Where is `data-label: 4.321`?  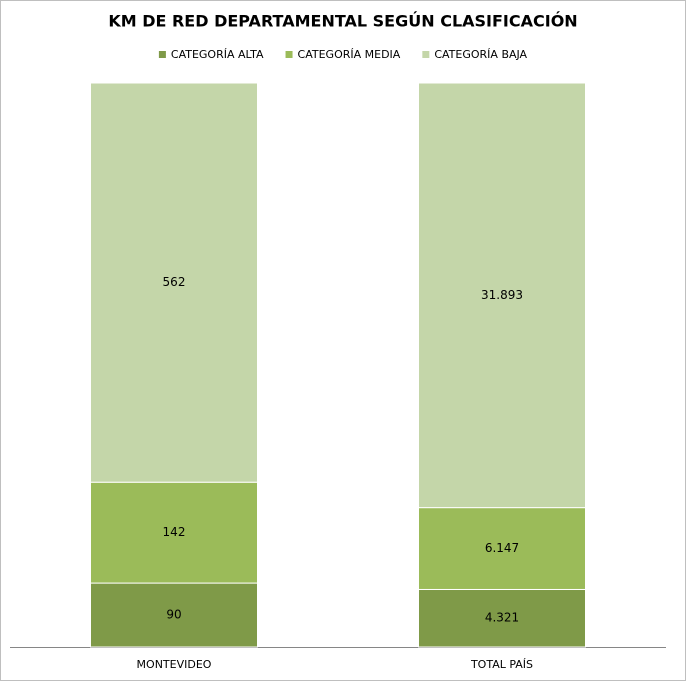
data-label: 4.321 is located at coordinates (502, 618).